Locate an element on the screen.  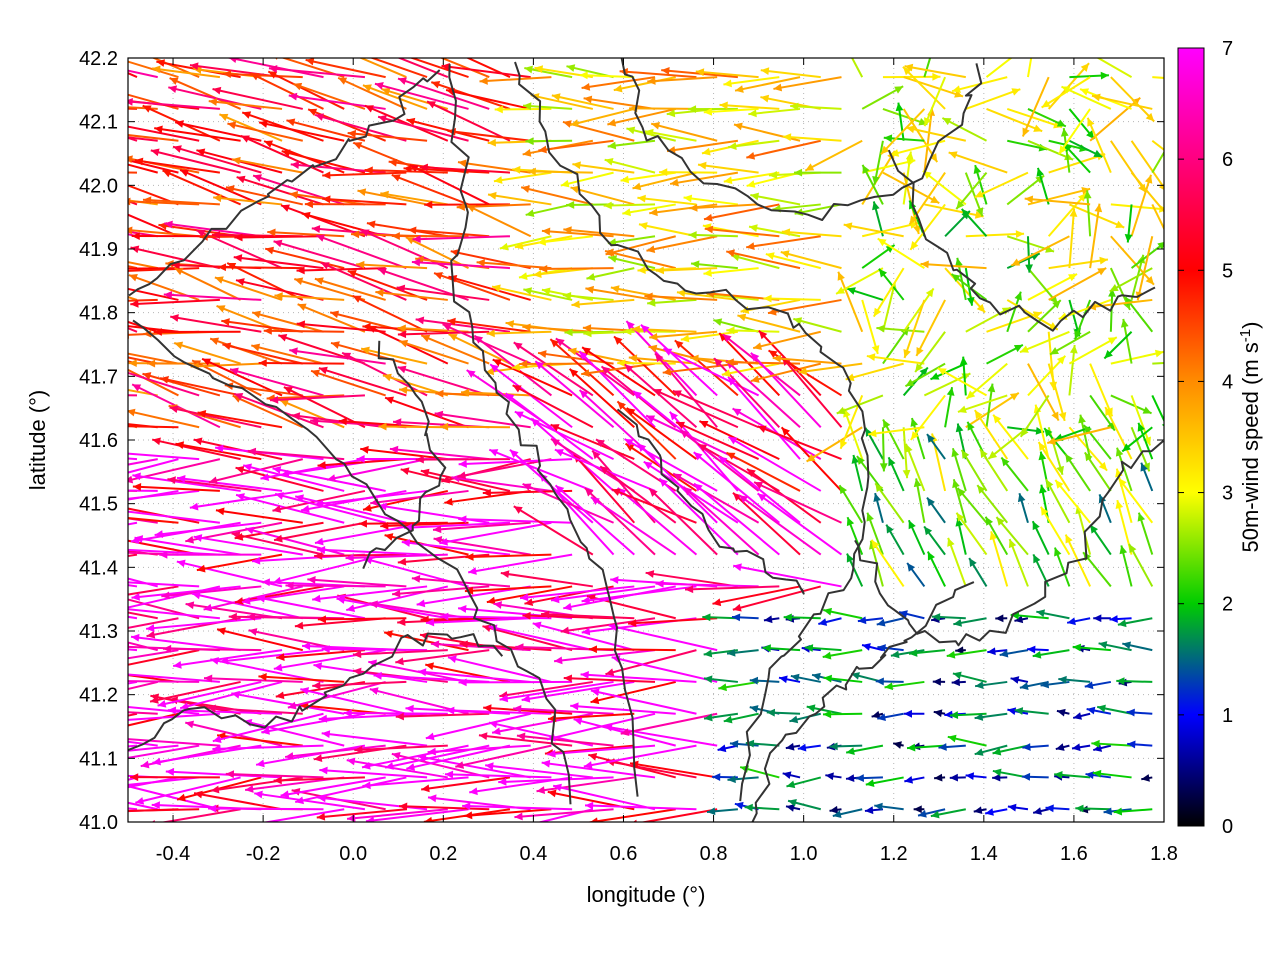
contour-line is located at coordinates (1009, 543).